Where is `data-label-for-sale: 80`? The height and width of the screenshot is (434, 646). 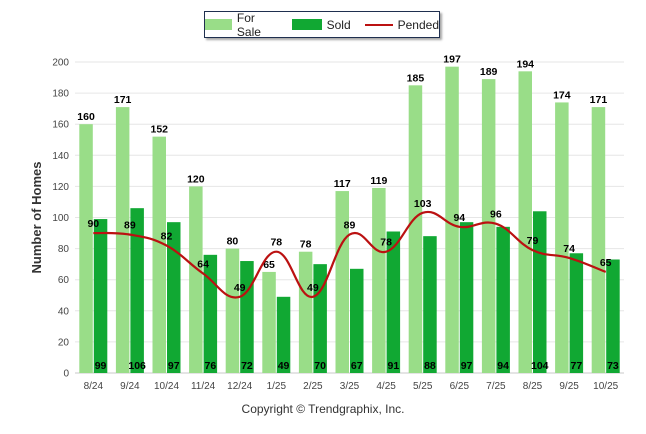 data-label-for-sale: 80 is located at coordinates (233, 242).